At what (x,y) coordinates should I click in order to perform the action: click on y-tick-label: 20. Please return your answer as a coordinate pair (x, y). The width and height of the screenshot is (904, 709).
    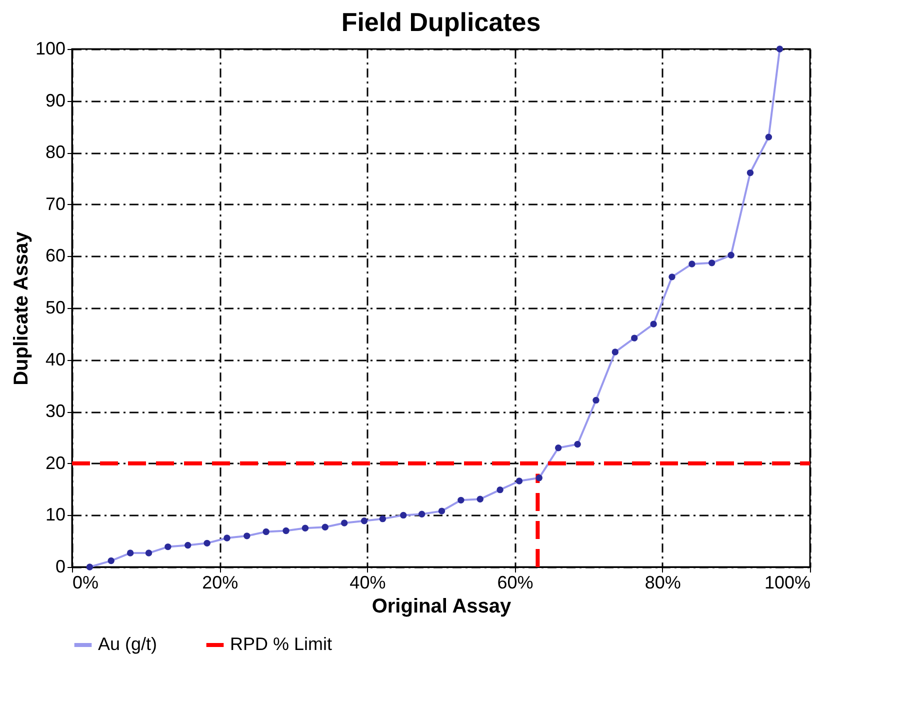
    Looking at the image, I should click on (55, 462).